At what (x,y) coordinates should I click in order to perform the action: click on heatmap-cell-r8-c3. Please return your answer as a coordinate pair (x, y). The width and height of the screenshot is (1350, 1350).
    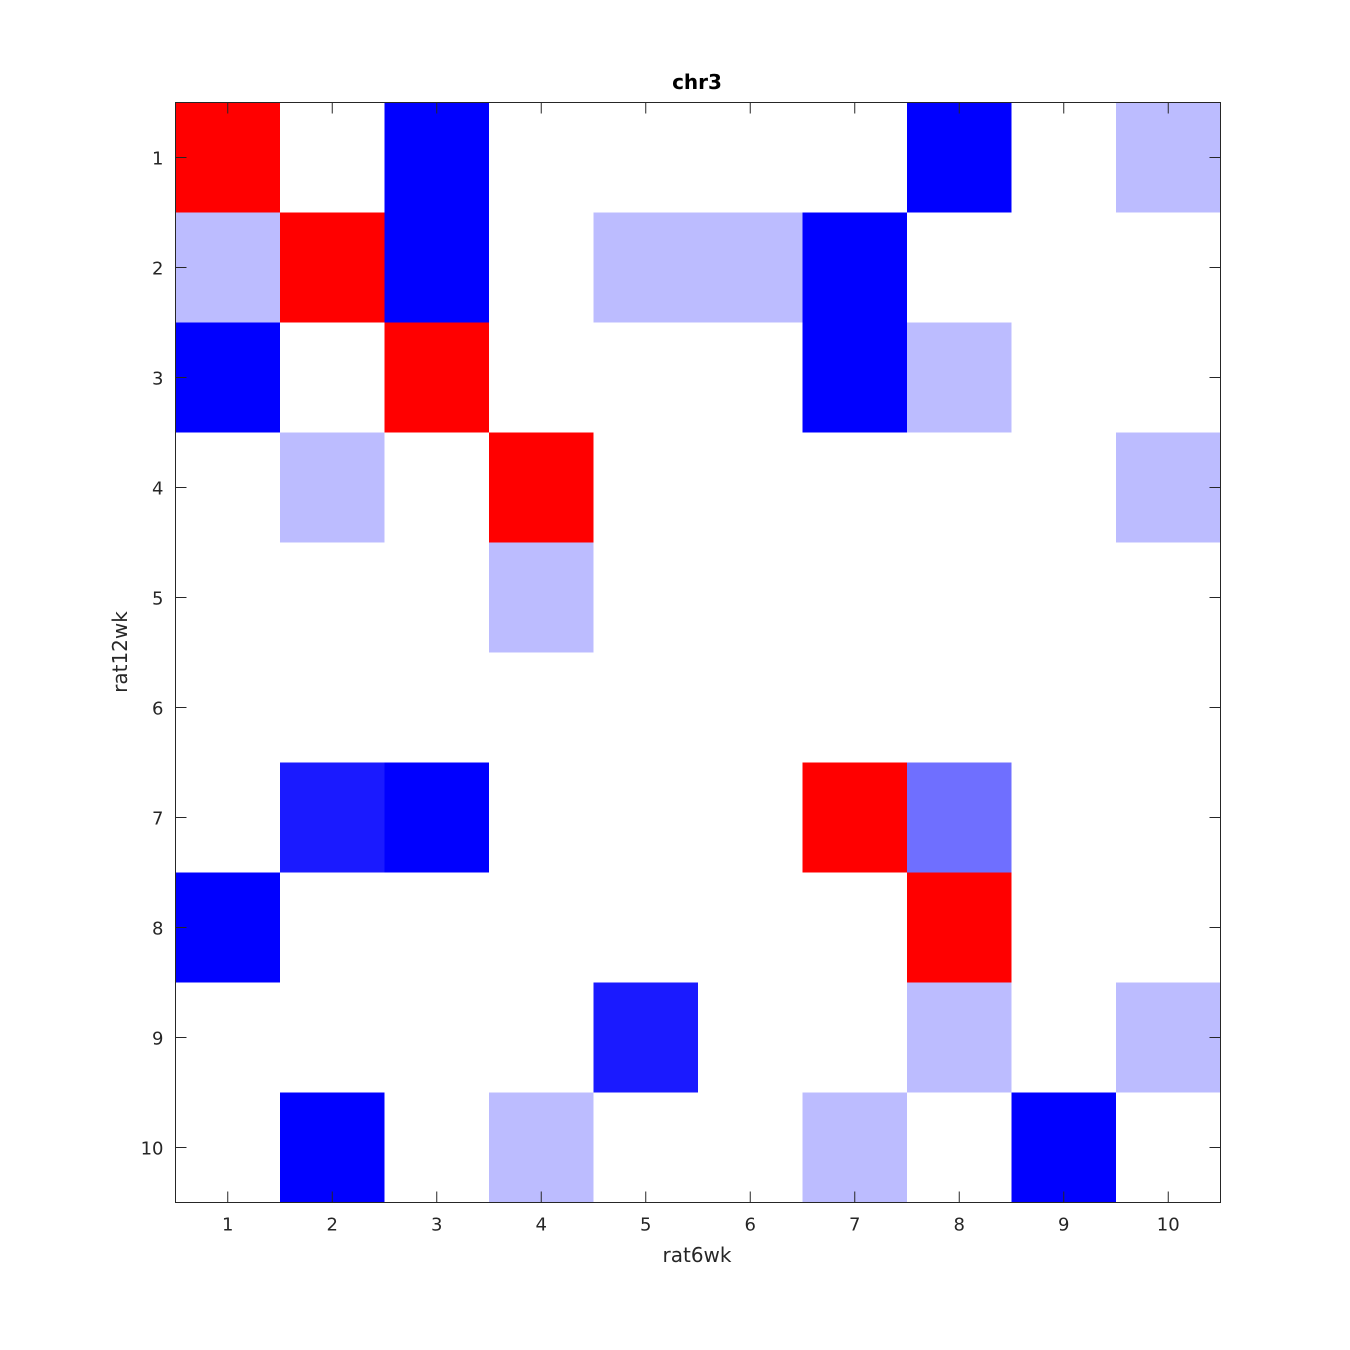
    Looking at the image, I should click on (437, 927).